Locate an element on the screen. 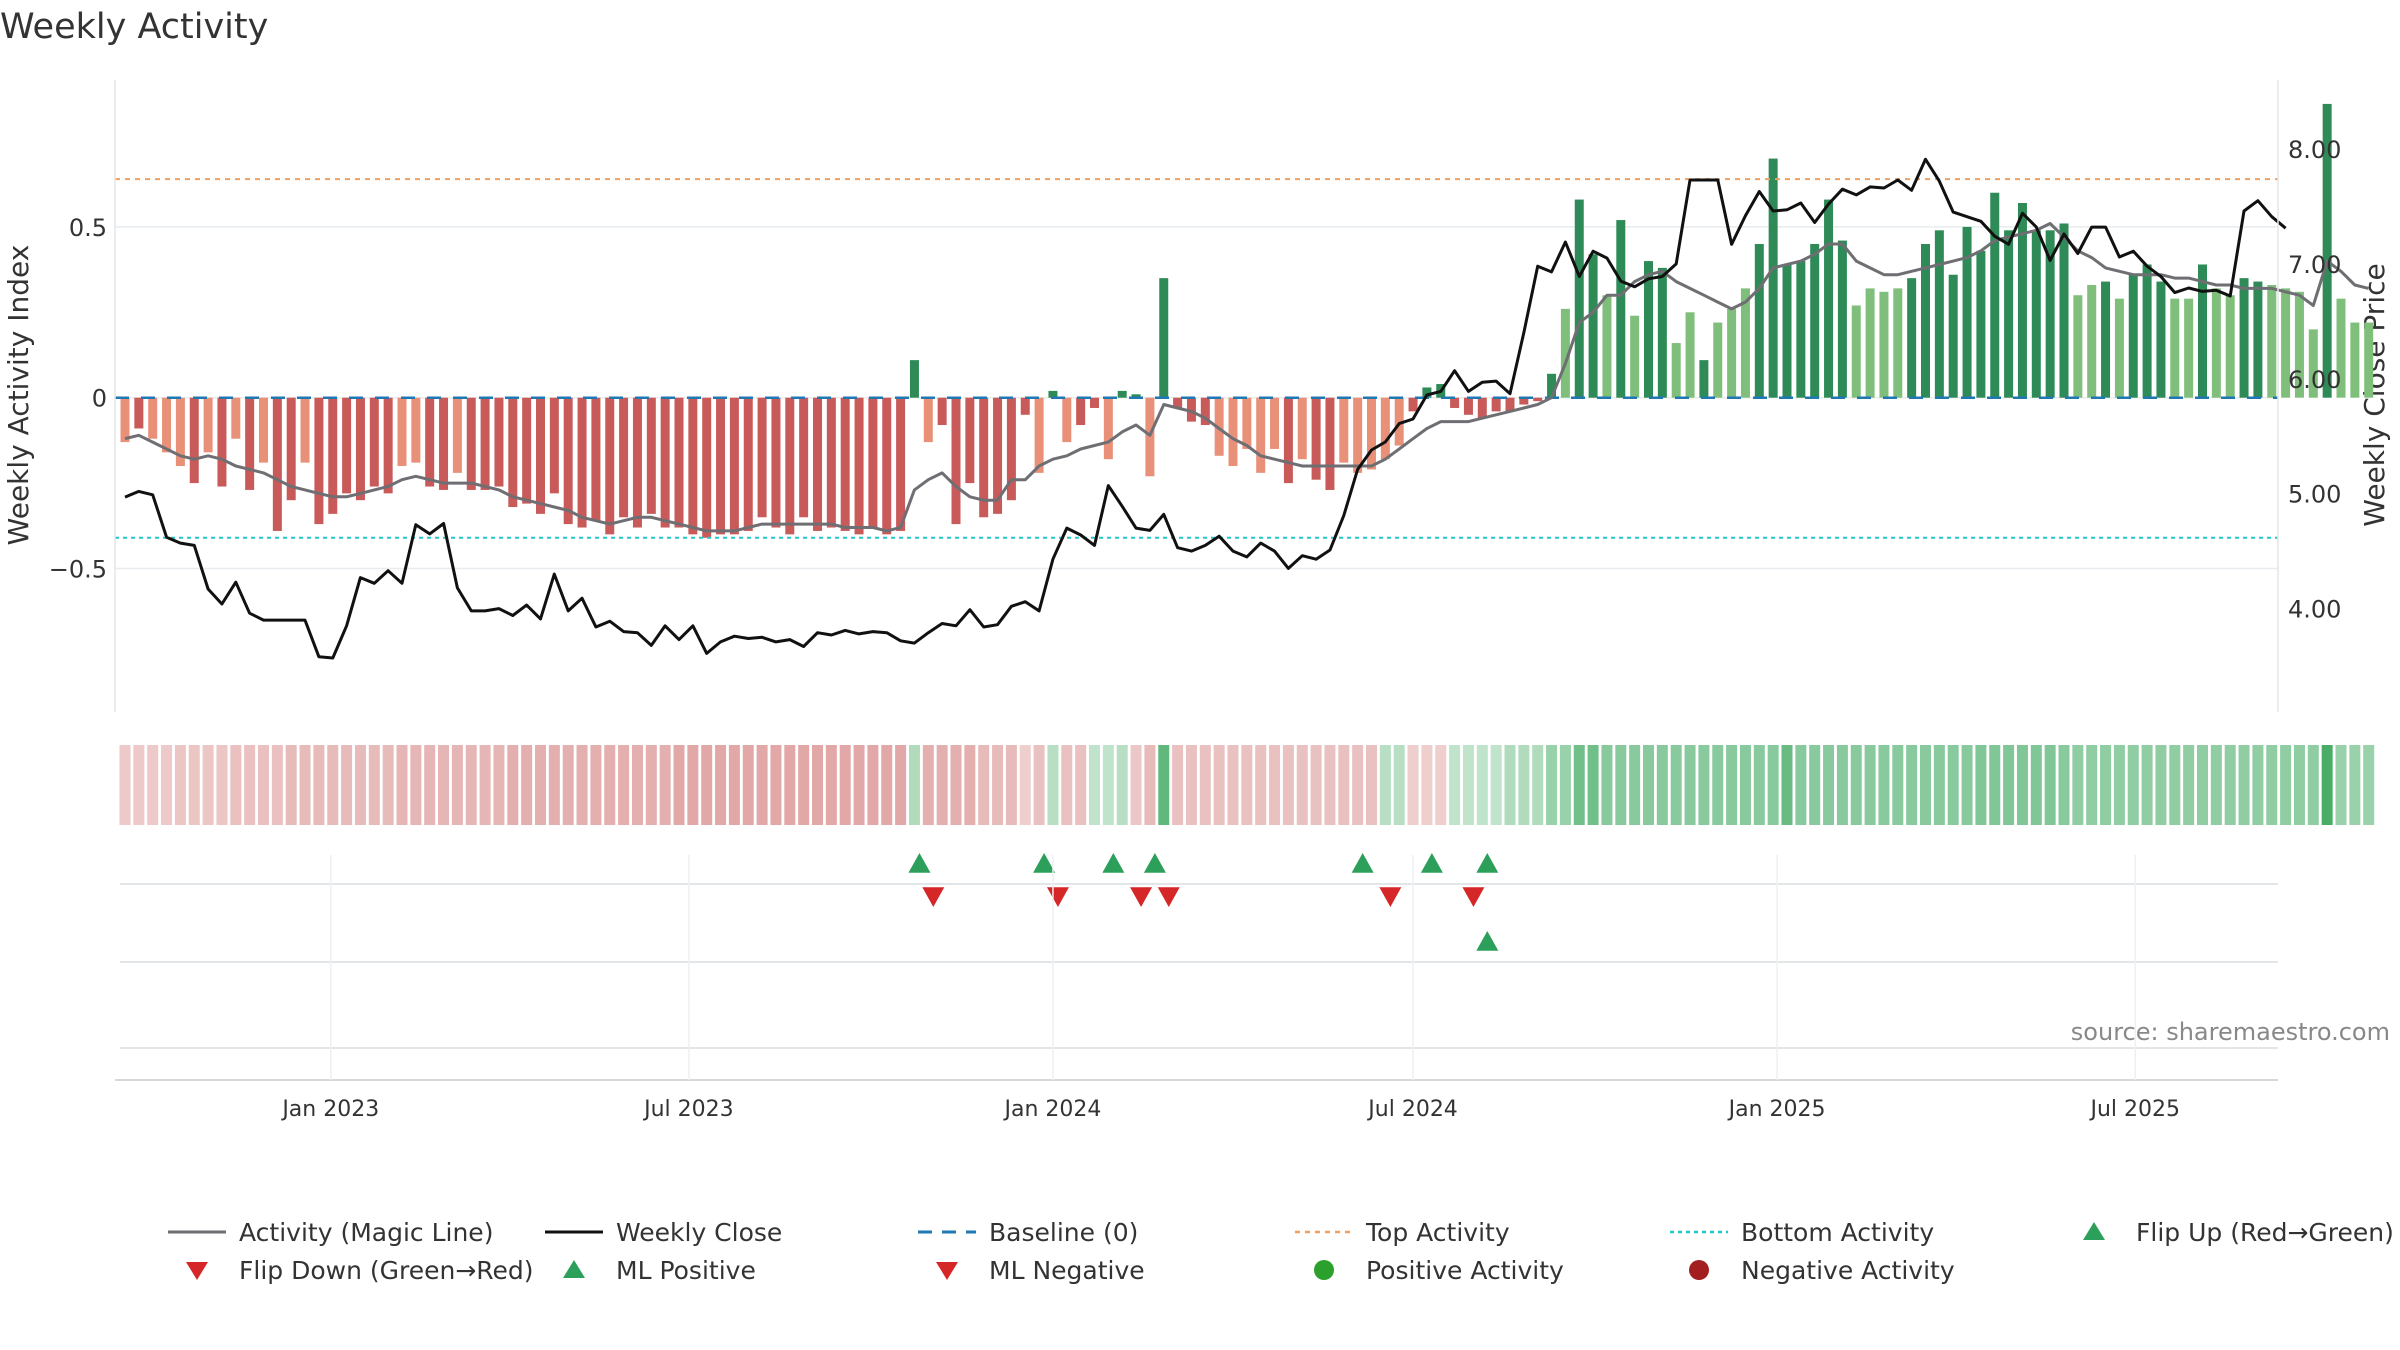 The image size is (2400, 1350). legend-swatch-triangle-down is located at coordinates (197, 1271).